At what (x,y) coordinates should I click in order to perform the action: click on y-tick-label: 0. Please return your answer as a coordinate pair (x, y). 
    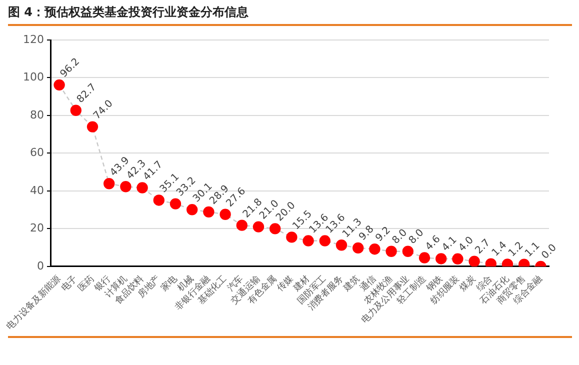
    Looking at the image, I should click on (40, 265).